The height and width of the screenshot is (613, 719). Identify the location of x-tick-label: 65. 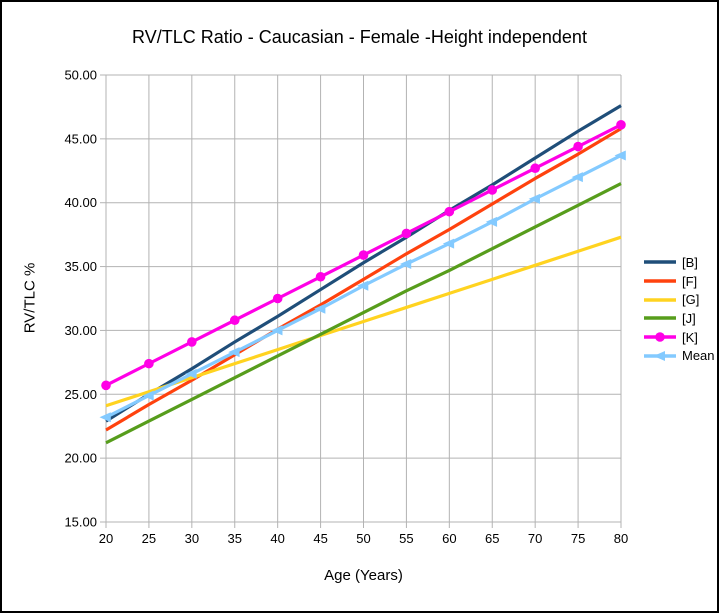
(492, 538).